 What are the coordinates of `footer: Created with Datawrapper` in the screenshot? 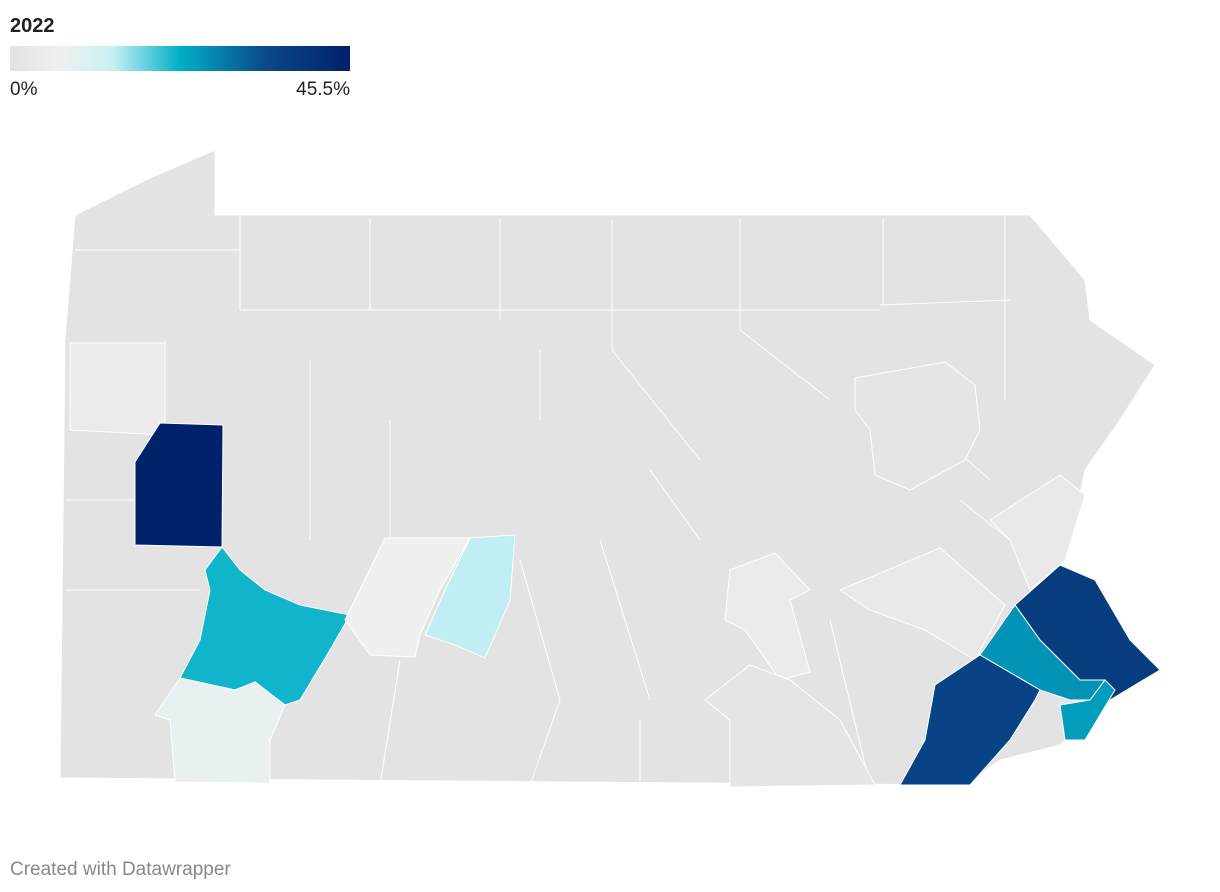 It's located at (120, 869).